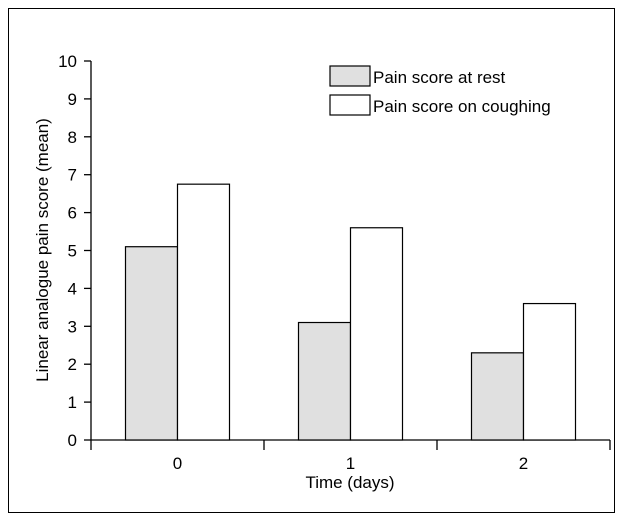  What do you see at coordinates (72, 440) in the screenshot?
I see `y-tick-label: 0` at bounding box center [72, 440].